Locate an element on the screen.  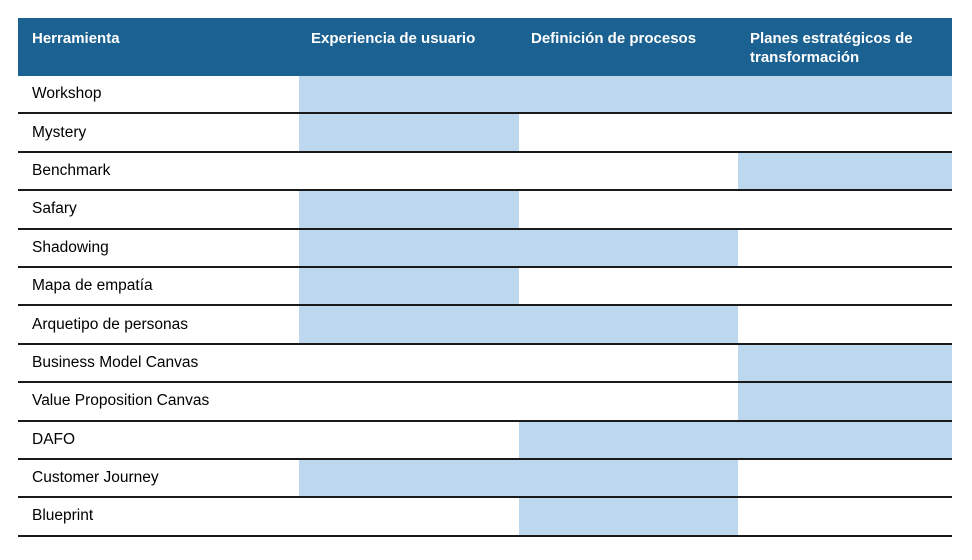
table-row: Blueprint is located at coordinates (485, 517).